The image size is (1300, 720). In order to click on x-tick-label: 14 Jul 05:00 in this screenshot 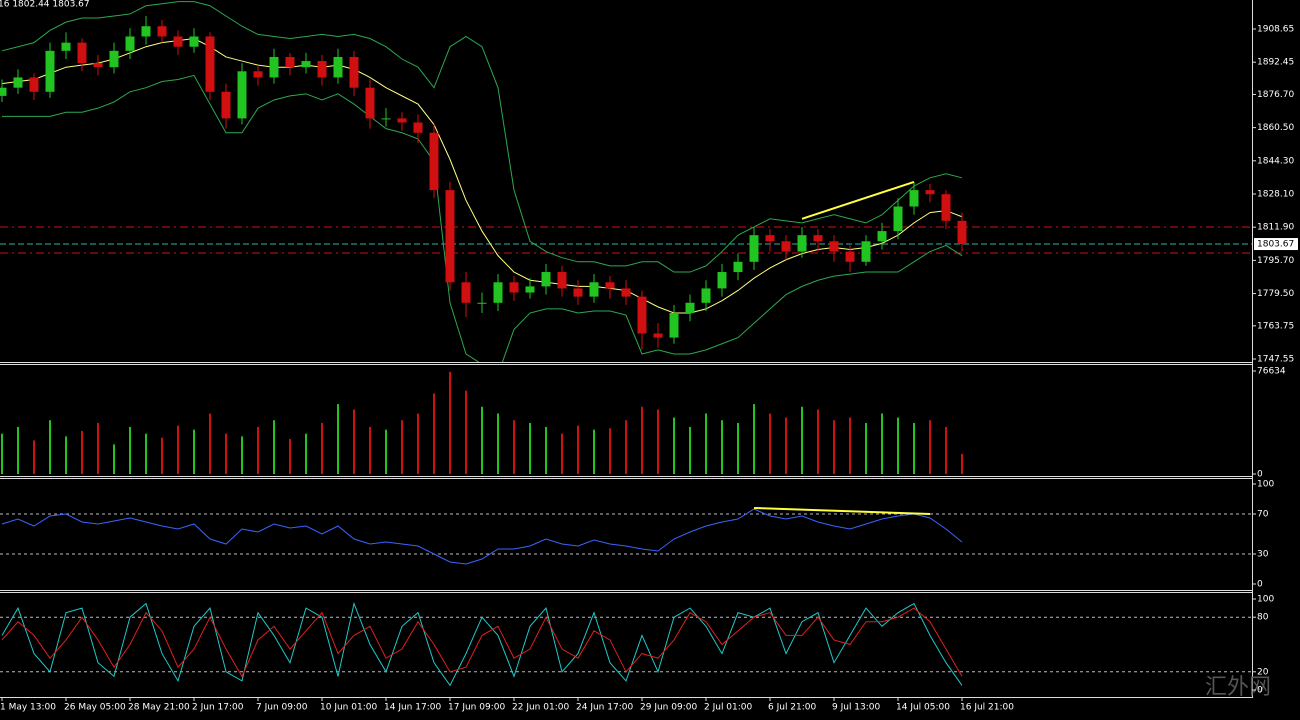, I will do `click(923, 708)`.